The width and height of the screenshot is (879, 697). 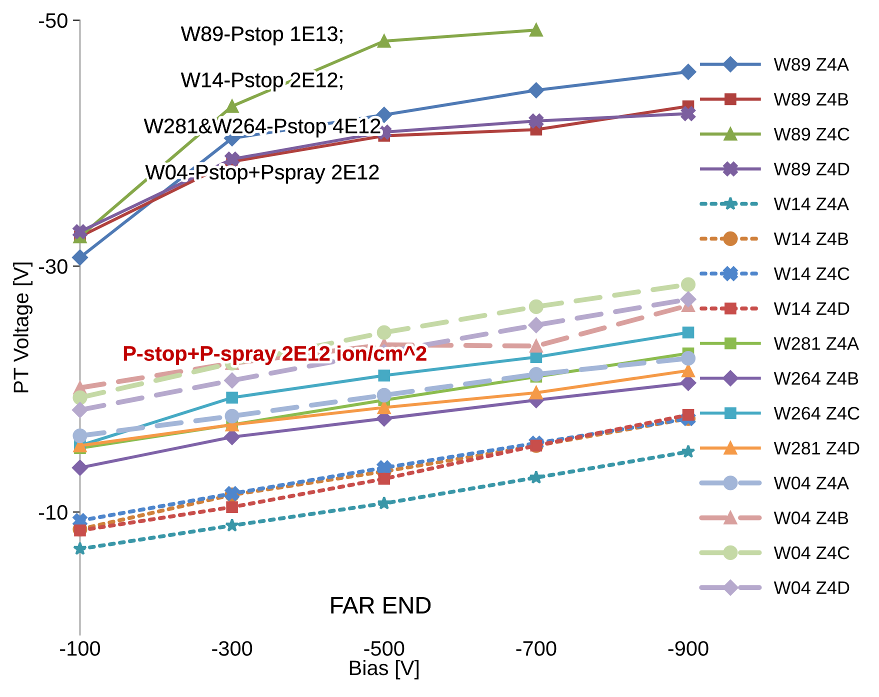 I want to click on legend-label: W04 Z4B, so click(x=811, y=518).